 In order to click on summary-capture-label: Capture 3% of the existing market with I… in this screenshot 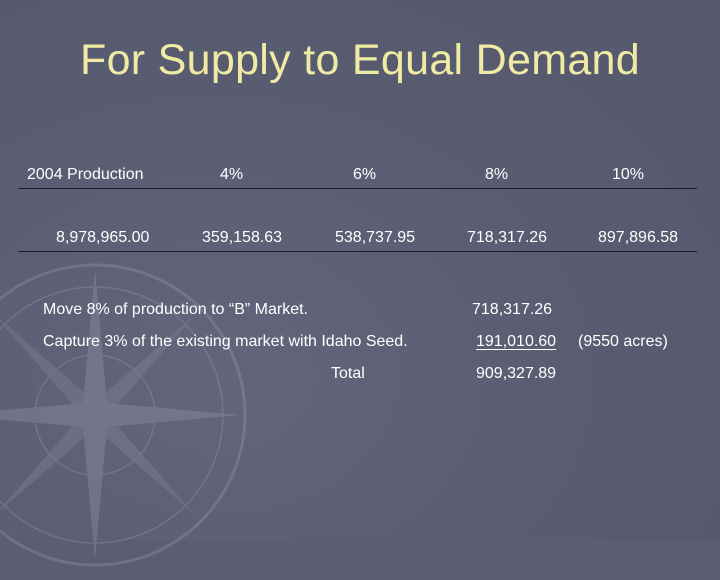, I will do `click(225, 341)`.